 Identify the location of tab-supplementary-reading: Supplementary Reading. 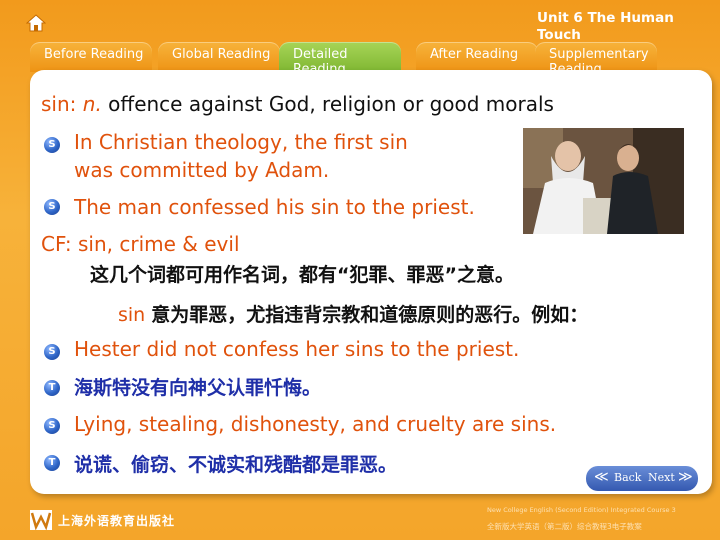
(596, 57).